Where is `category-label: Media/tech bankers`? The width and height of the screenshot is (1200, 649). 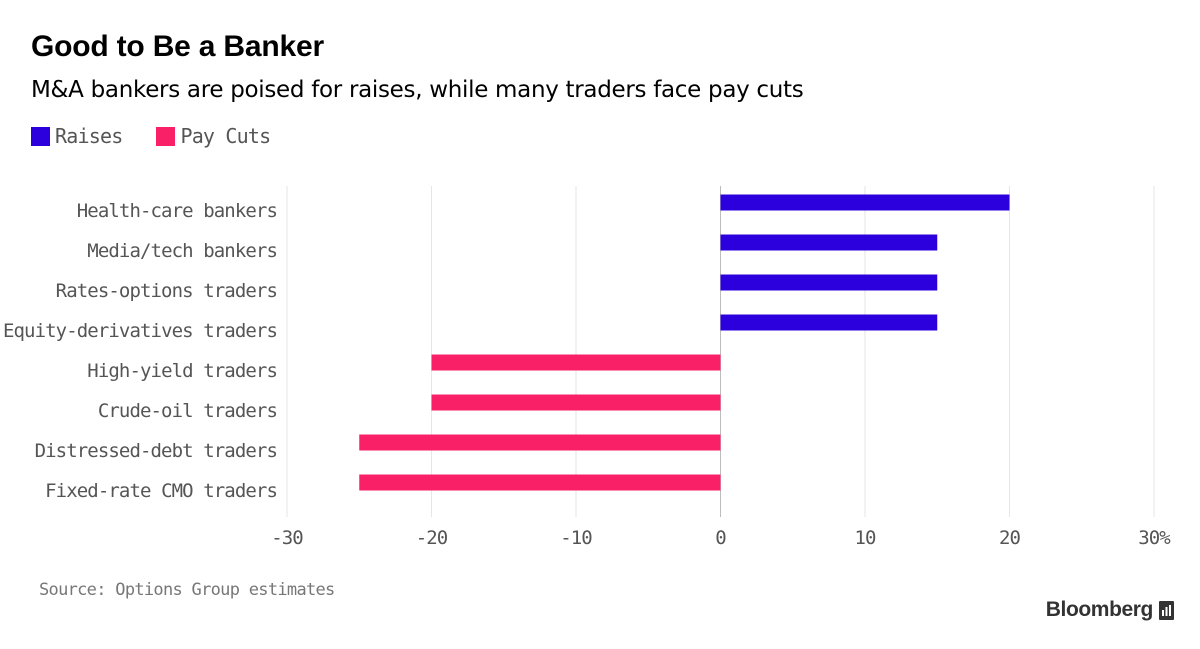
category-label: Media/tech bankers is located at coordinates (182, 251).